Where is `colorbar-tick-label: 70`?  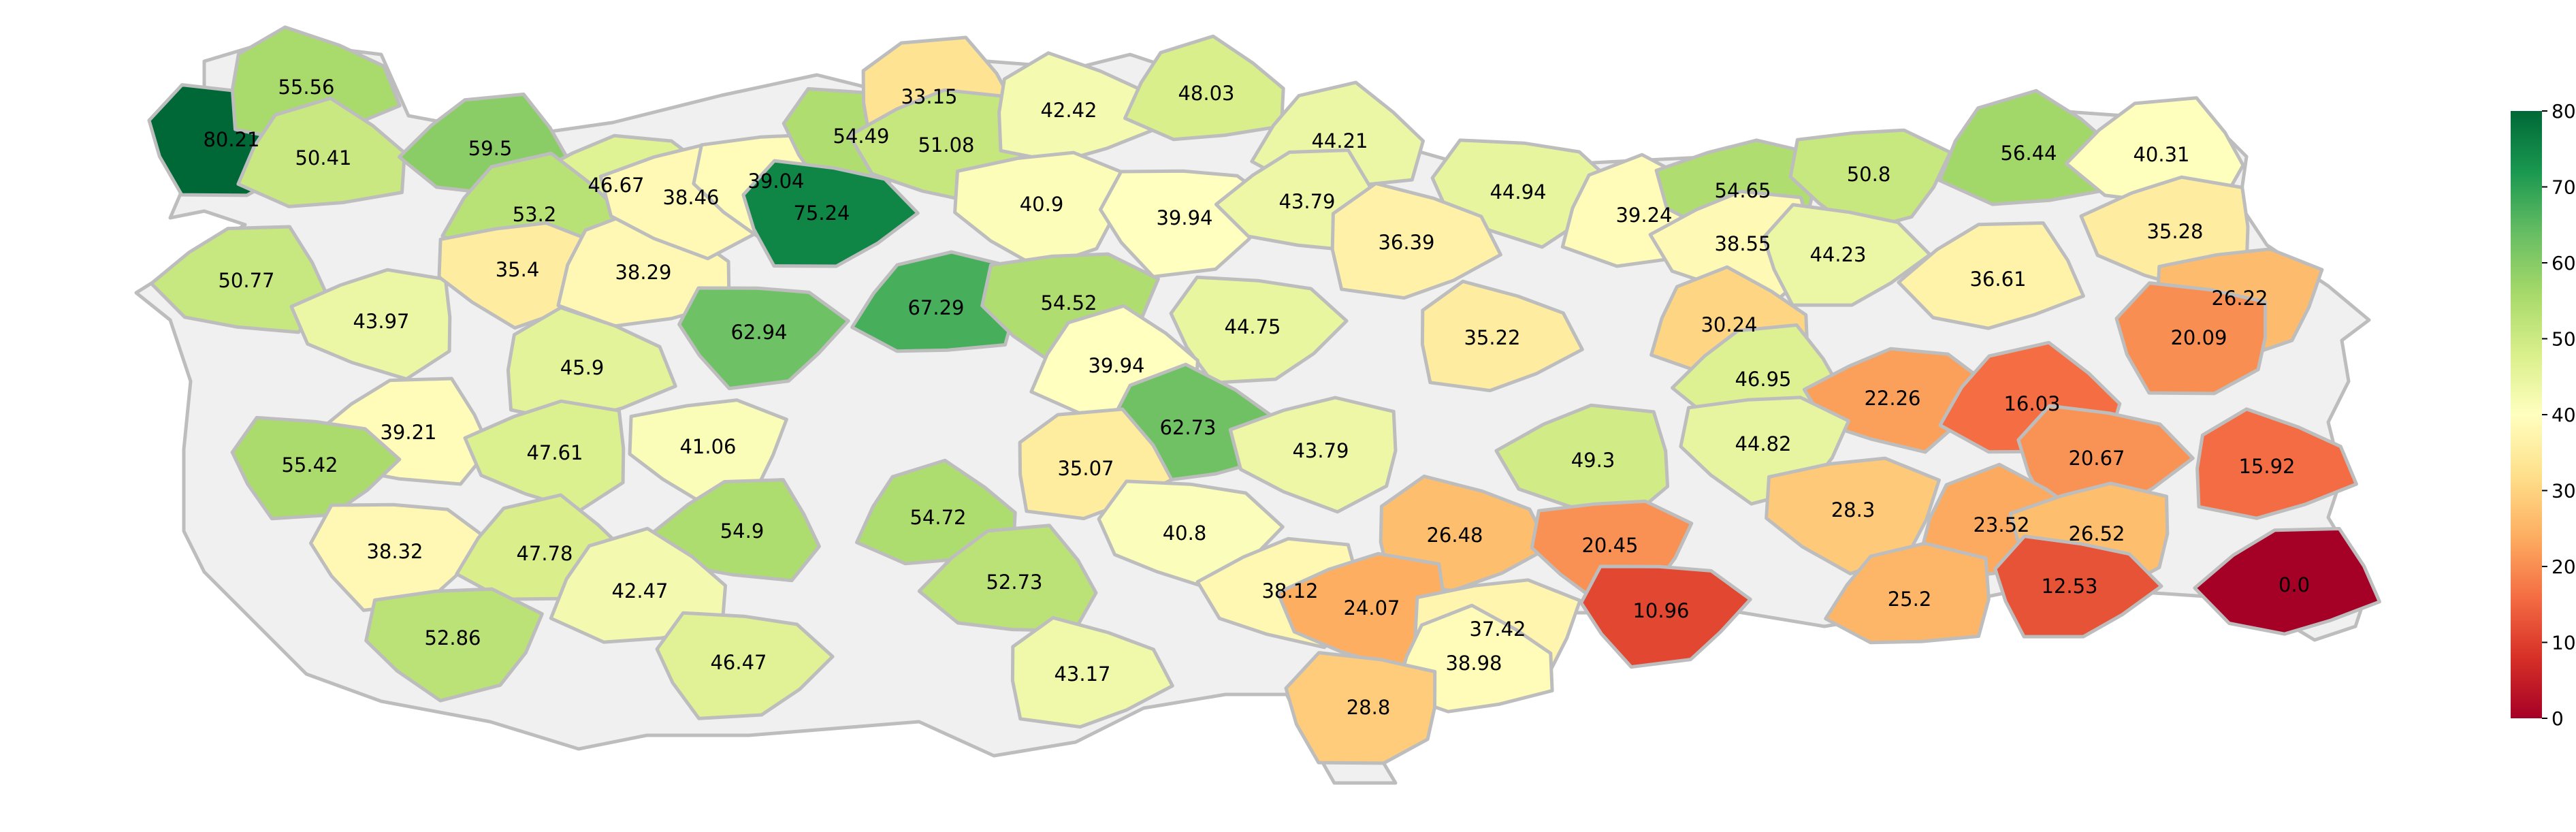
colorbar-tick-label: 70 is located at coordinates (2564, 187).